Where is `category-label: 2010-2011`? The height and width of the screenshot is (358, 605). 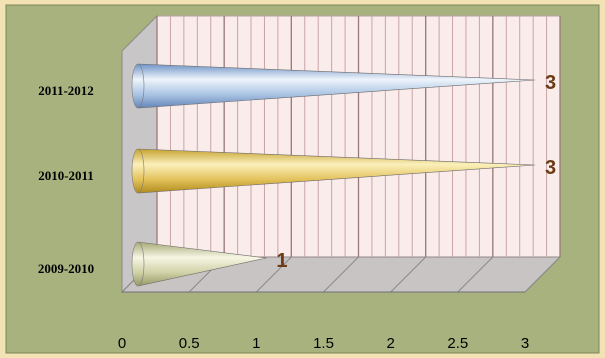
category-label: 2010-2011 is located at coordinates (66, 175).